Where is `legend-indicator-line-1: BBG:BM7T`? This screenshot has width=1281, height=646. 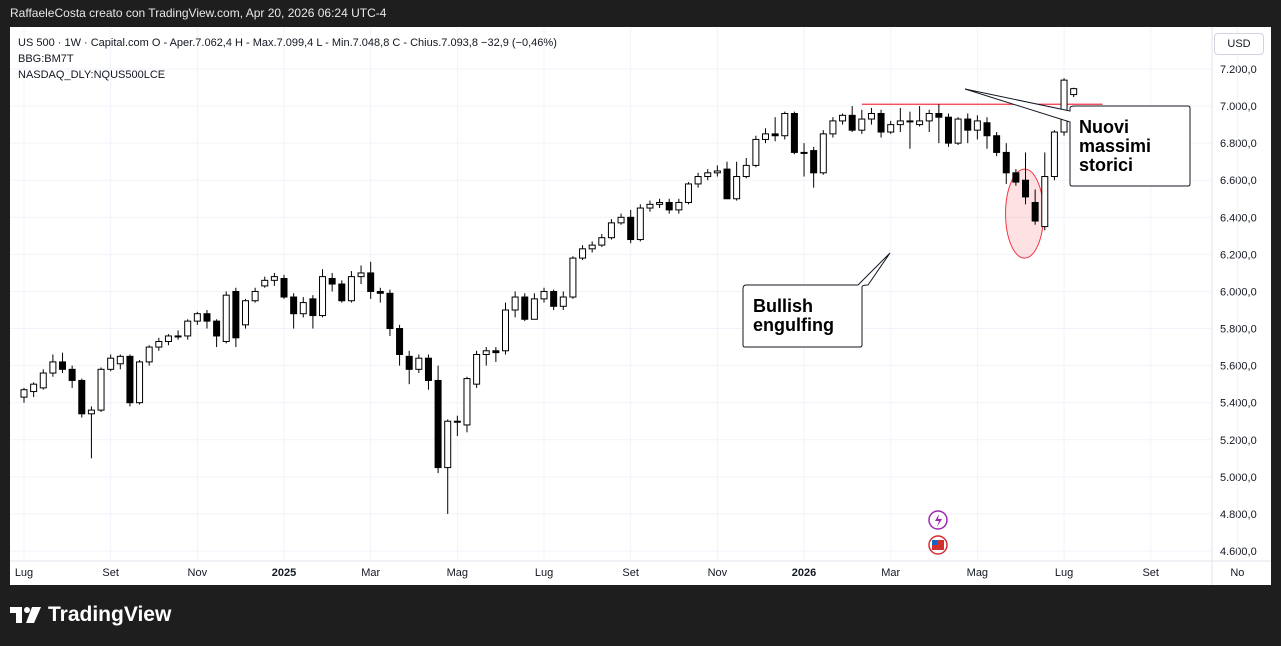
legend-indicator-line-1: BBG:BM7T is located at coordinates (46, 59).